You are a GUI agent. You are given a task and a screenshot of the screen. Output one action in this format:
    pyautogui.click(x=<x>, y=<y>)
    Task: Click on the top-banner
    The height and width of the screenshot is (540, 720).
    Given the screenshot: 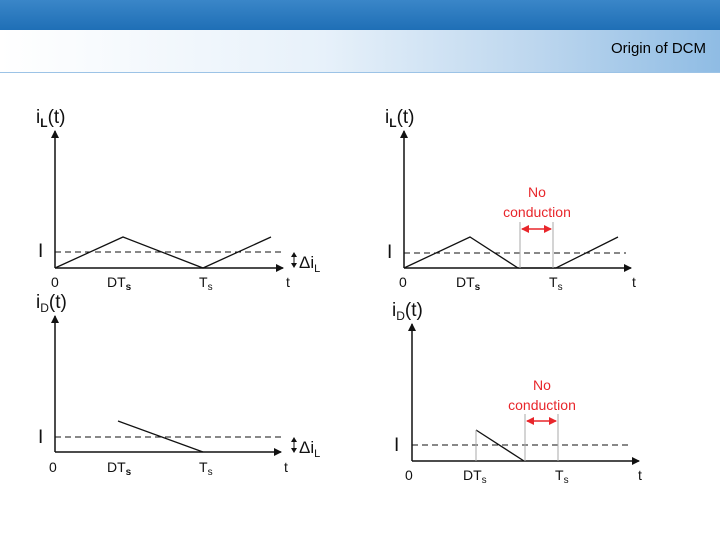 What is the action you would take?
    pyautogui.click(x=360, y=15)
    